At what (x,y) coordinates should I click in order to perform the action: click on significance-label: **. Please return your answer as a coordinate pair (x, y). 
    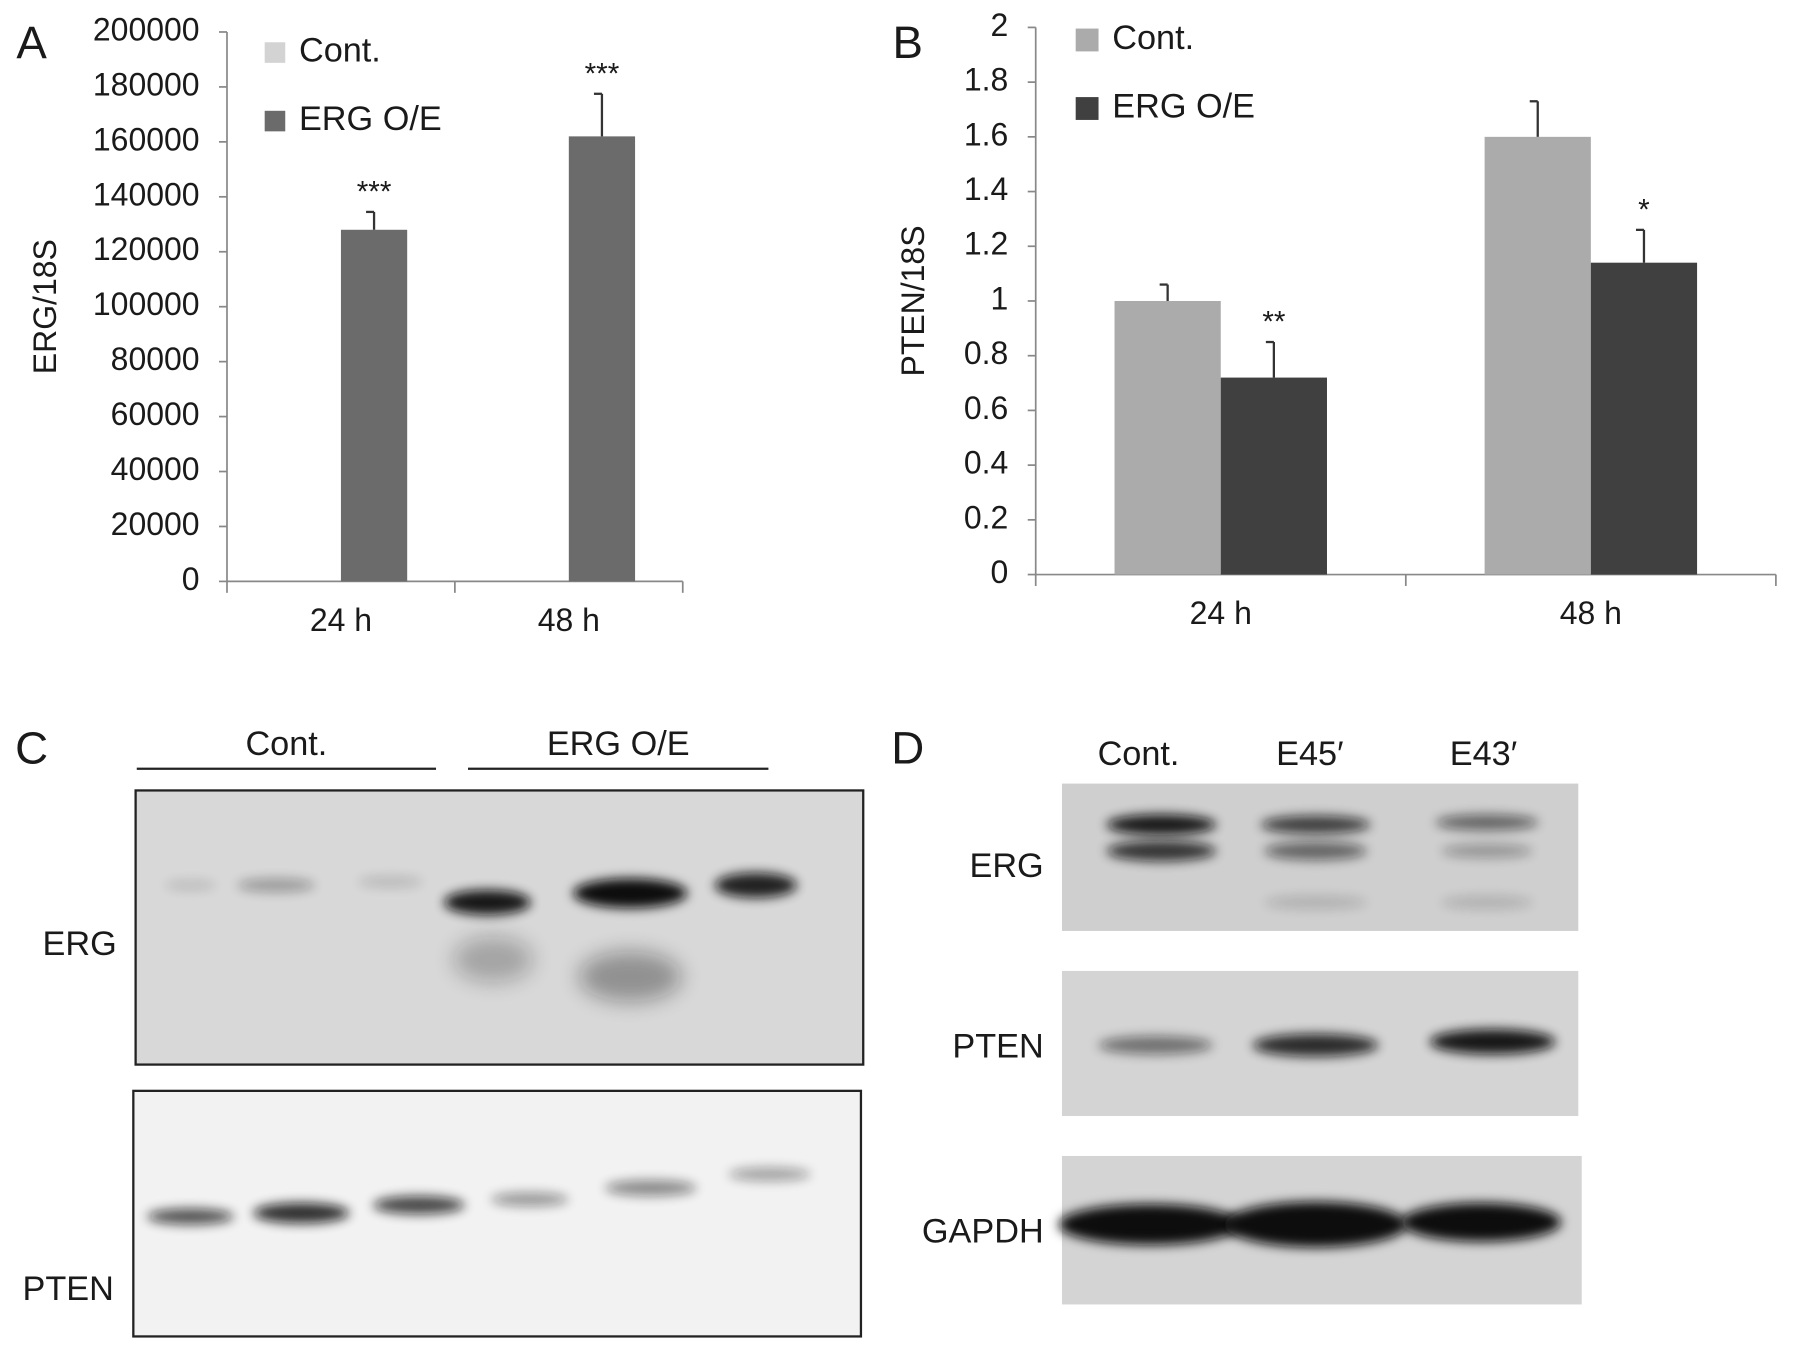
    Looking at the image, I should click on (1274, 322).